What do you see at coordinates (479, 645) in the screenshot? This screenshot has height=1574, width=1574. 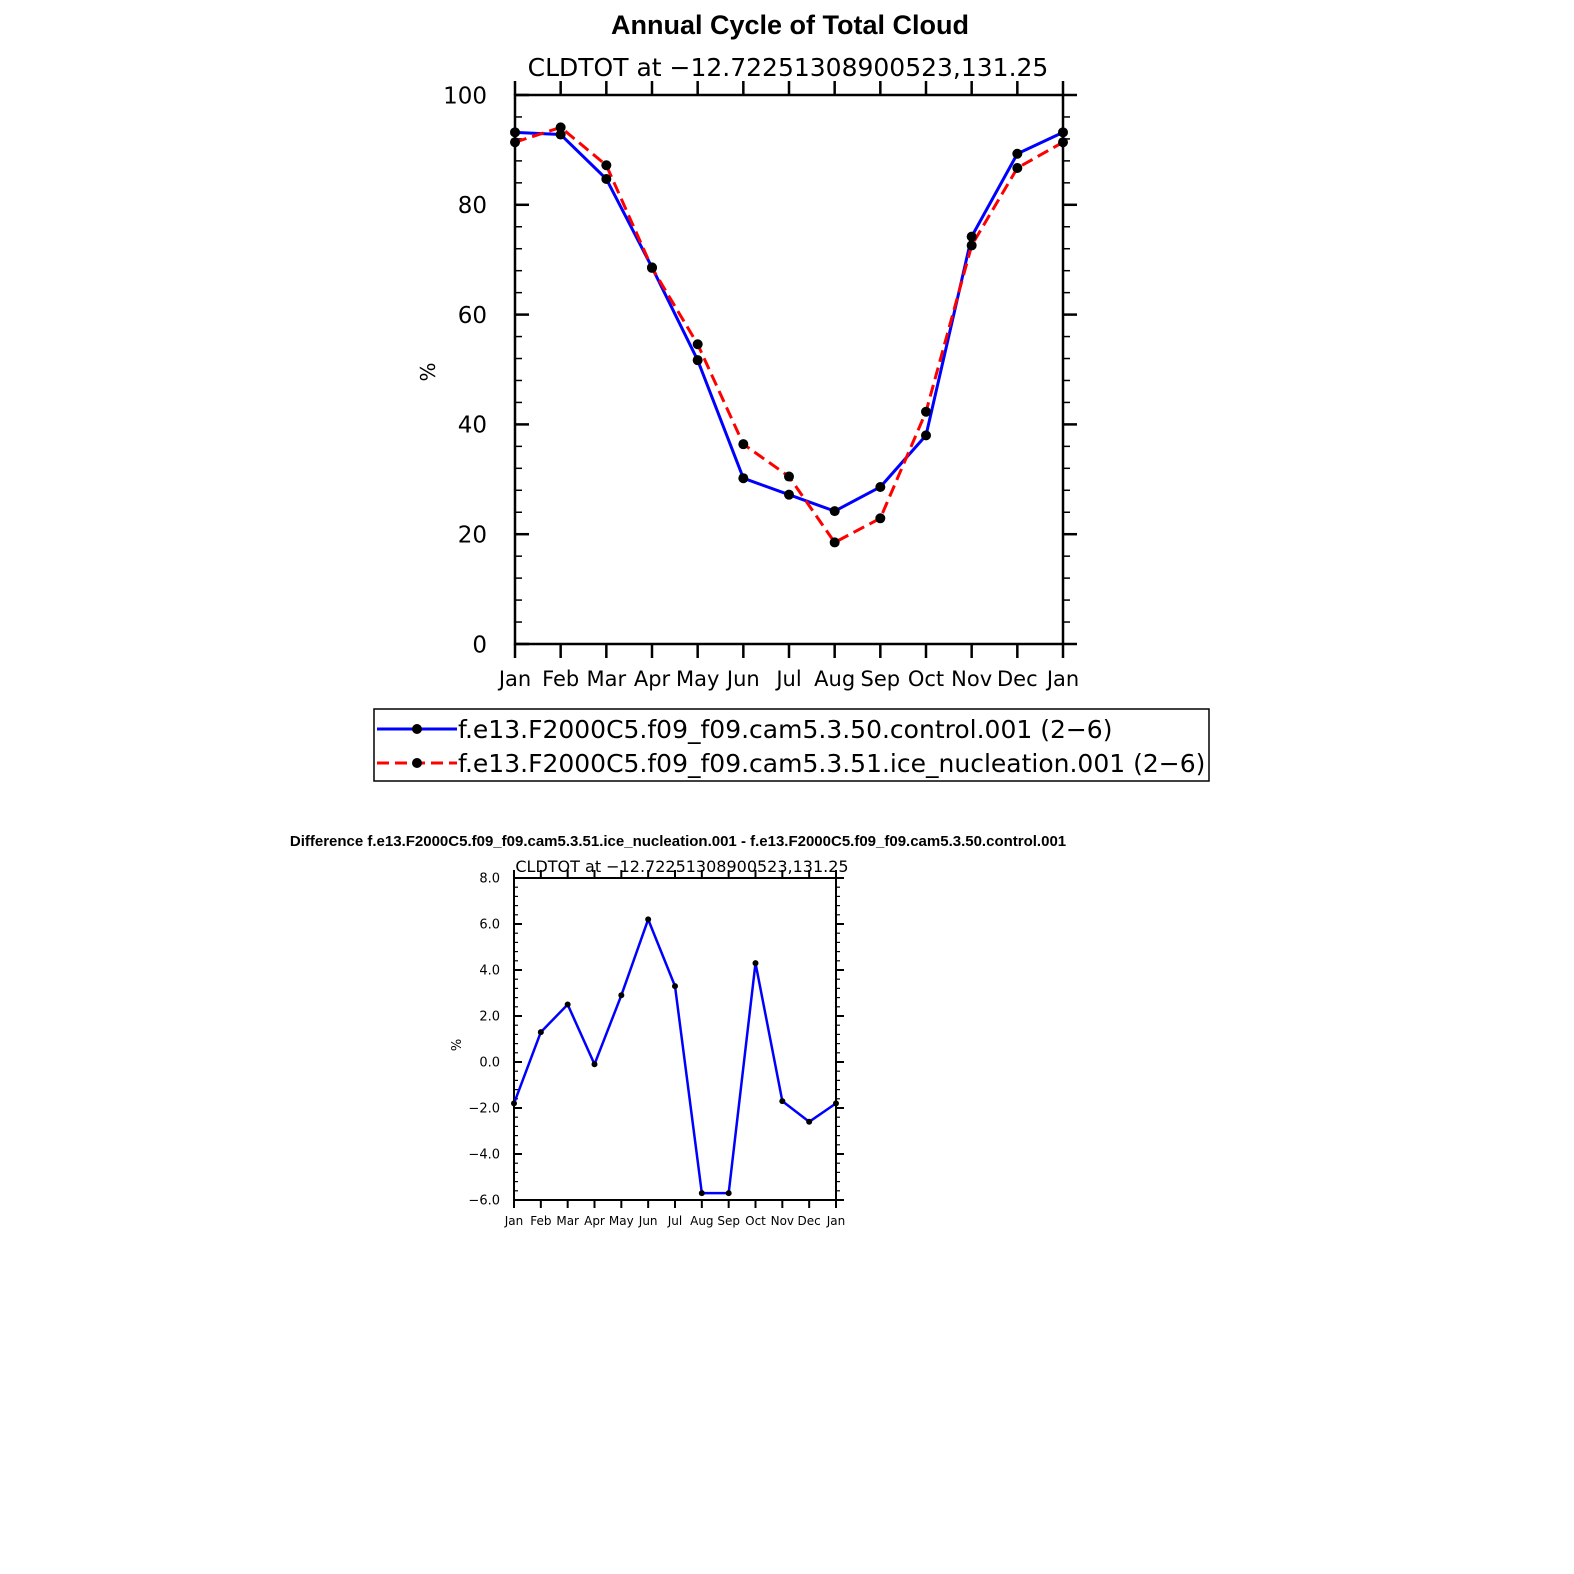 I see `y-tick-label: 0` at bounding box center [479, 645].